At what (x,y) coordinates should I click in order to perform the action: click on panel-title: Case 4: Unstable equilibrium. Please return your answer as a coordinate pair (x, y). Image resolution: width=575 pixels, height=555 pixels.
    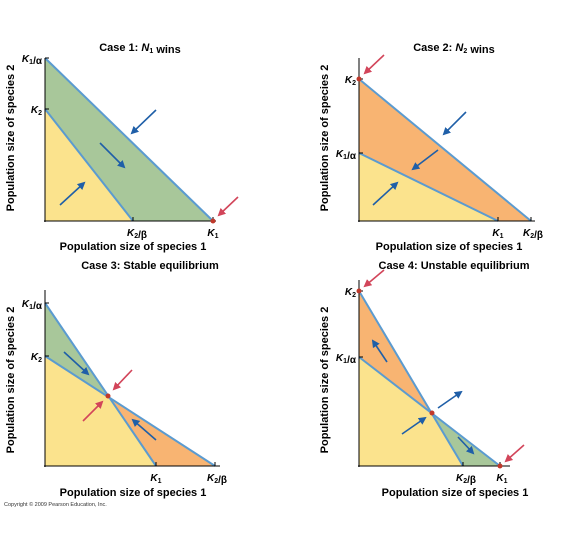
    Looking at the image, I should click on (454, 266).